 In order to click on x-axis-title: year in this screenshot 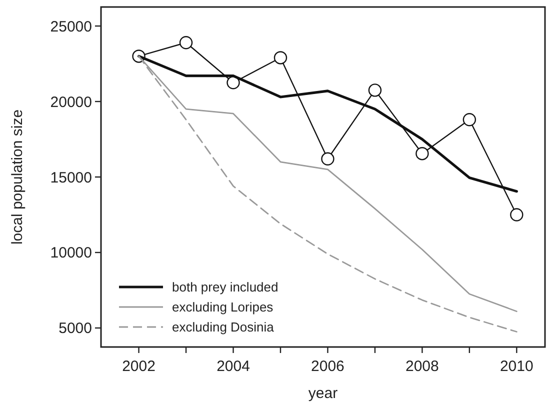, I will do `click(323, 393)`.